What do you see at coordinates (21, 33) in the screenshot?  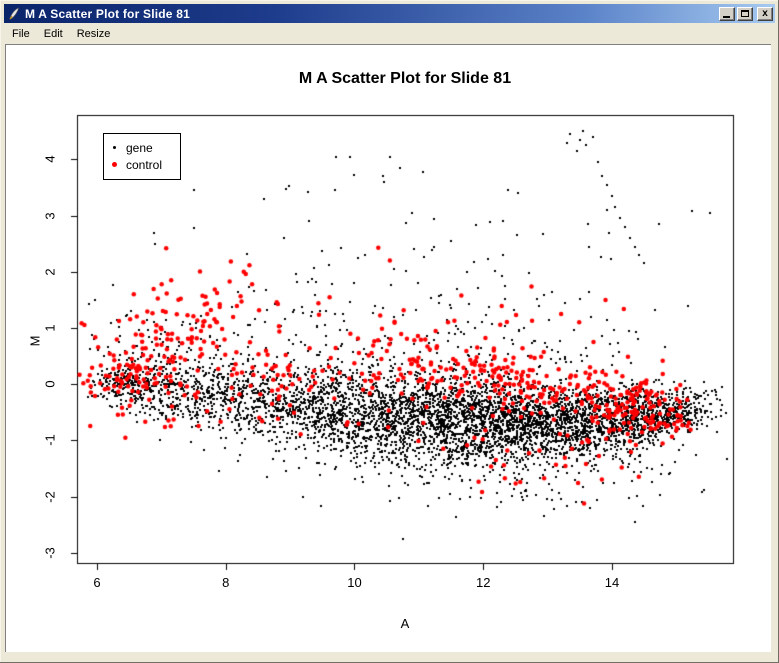 I see `menu-file: File` at bounding box center [21, 33].